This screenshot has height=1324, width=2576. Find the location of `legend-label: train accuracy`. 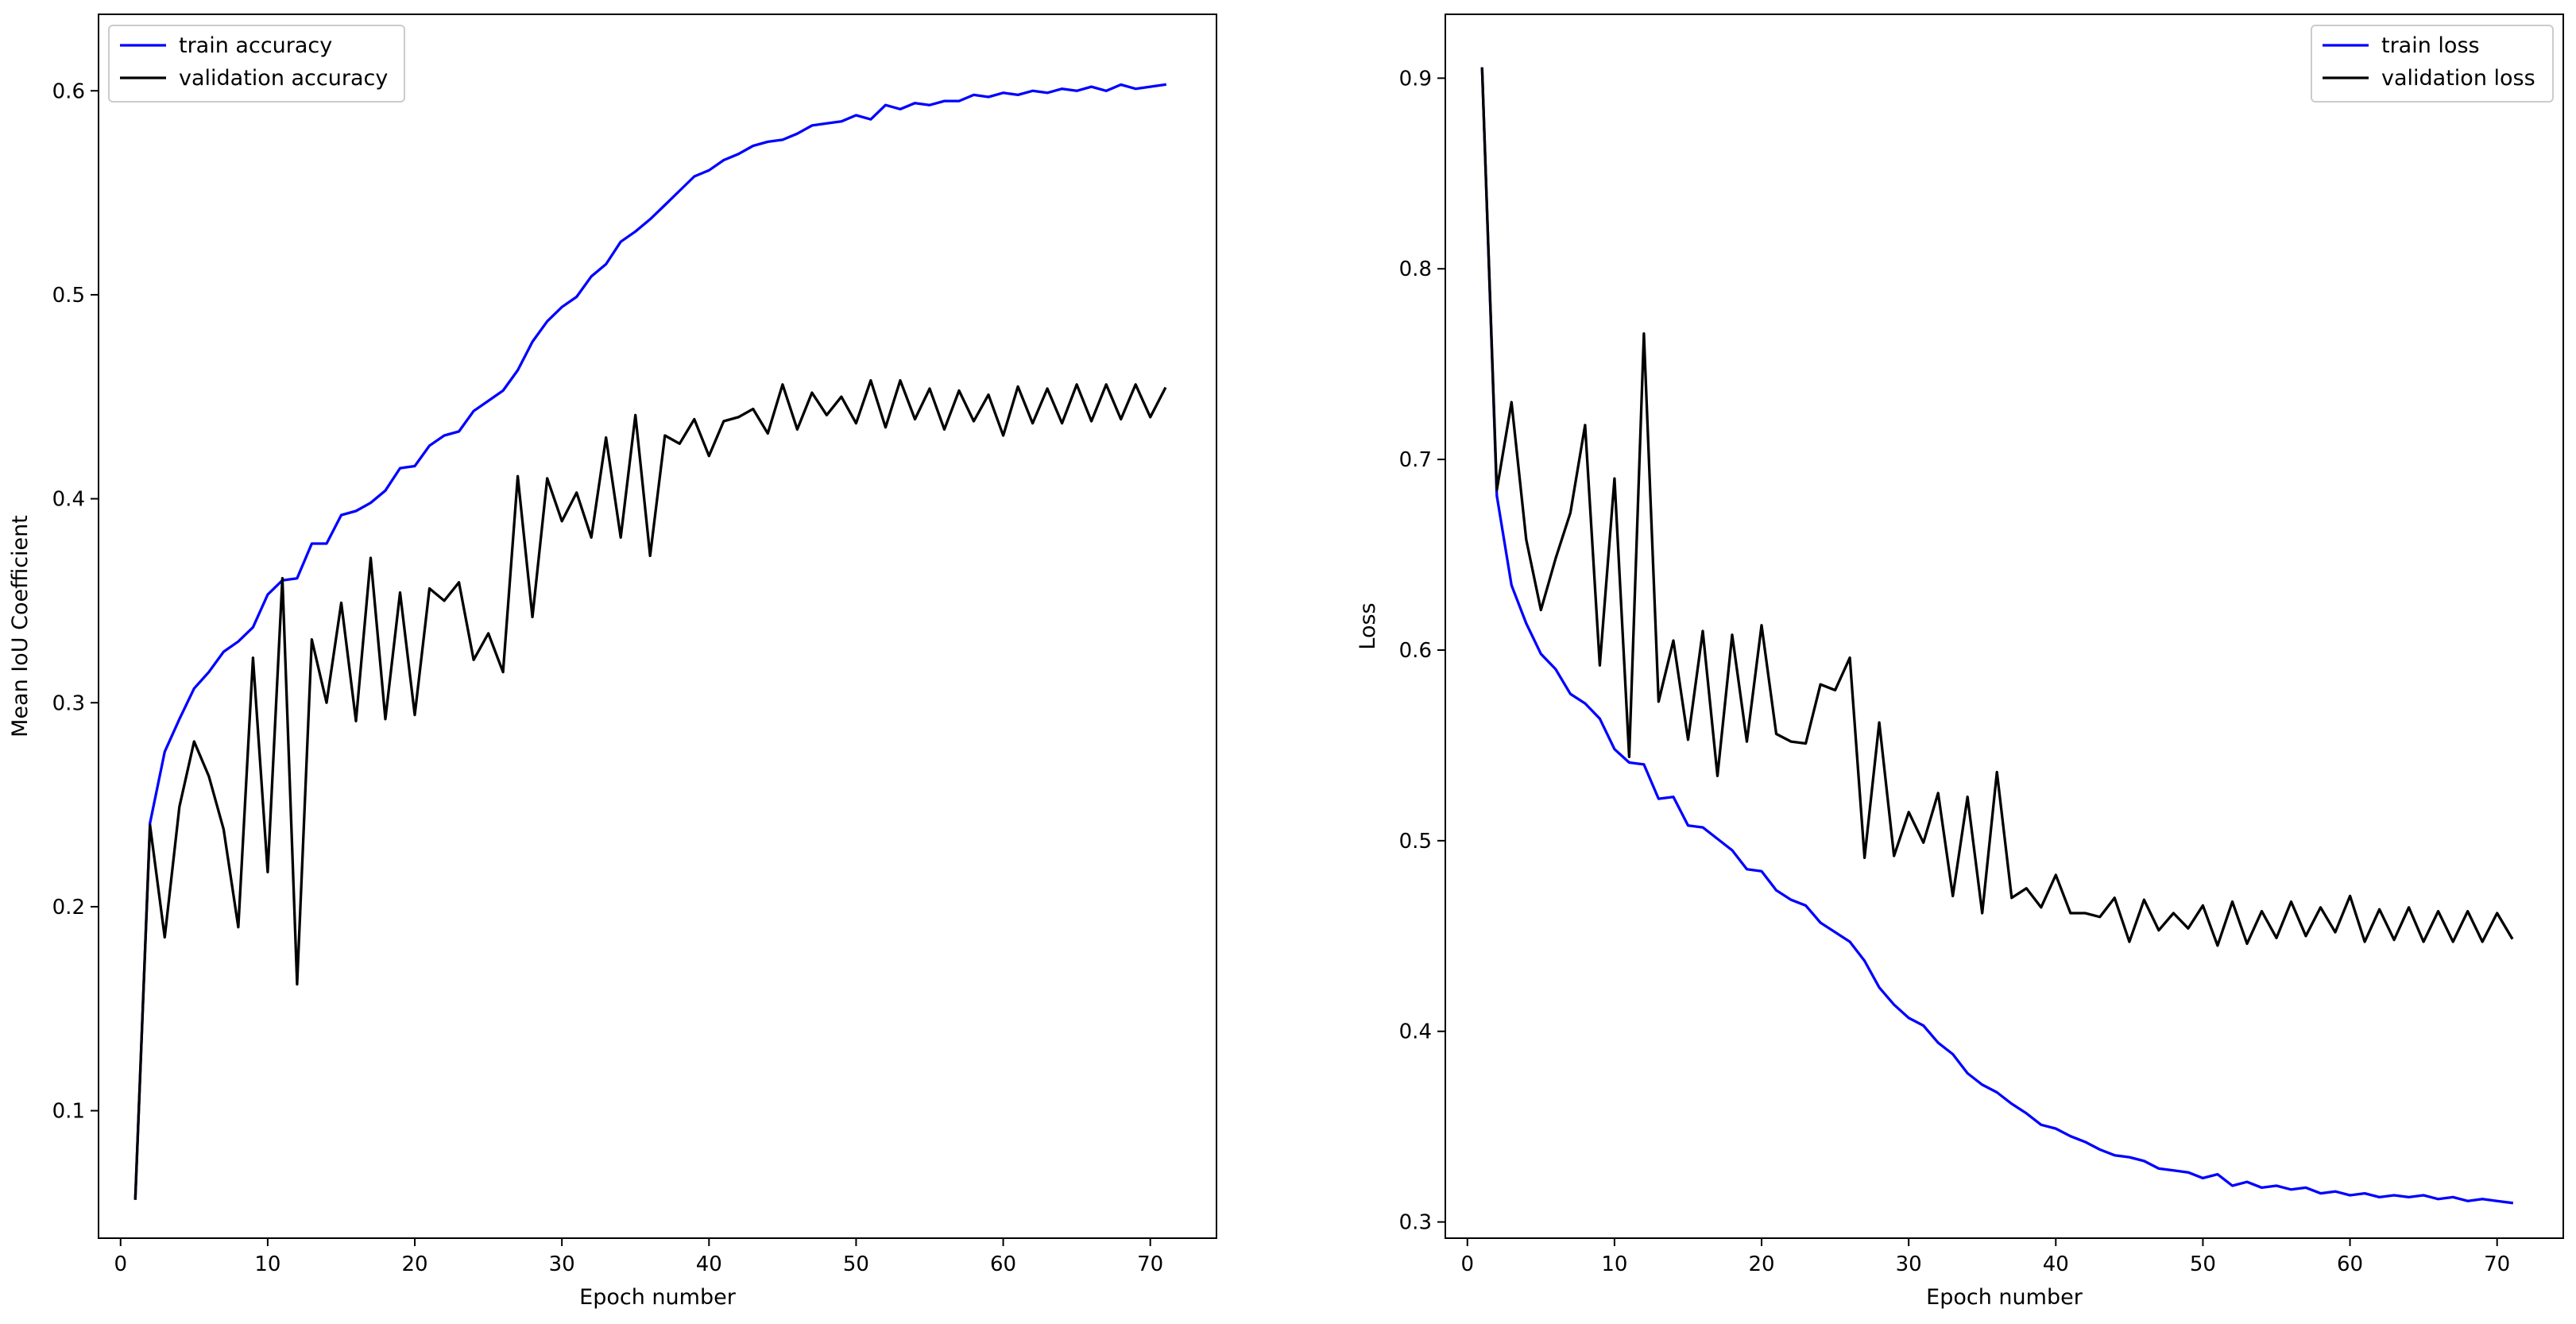

legend-label: train accuracy is located at coordinates (255, 45).